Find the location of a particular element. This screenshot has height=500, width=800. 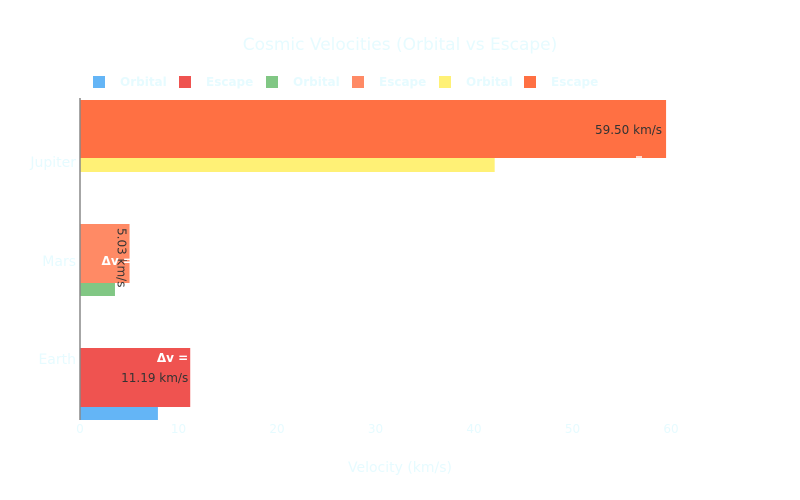

x-tick-label: 30 is located at coordinates (375, 429).